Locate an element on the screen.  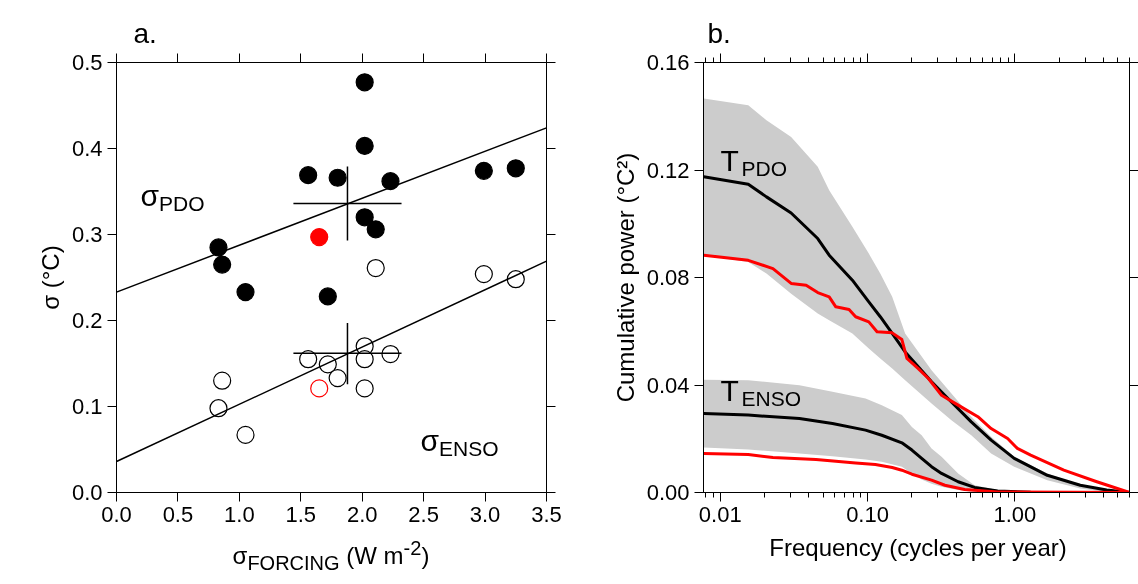
y-tick-label: 0.2 is located at coordinates (87, 320).